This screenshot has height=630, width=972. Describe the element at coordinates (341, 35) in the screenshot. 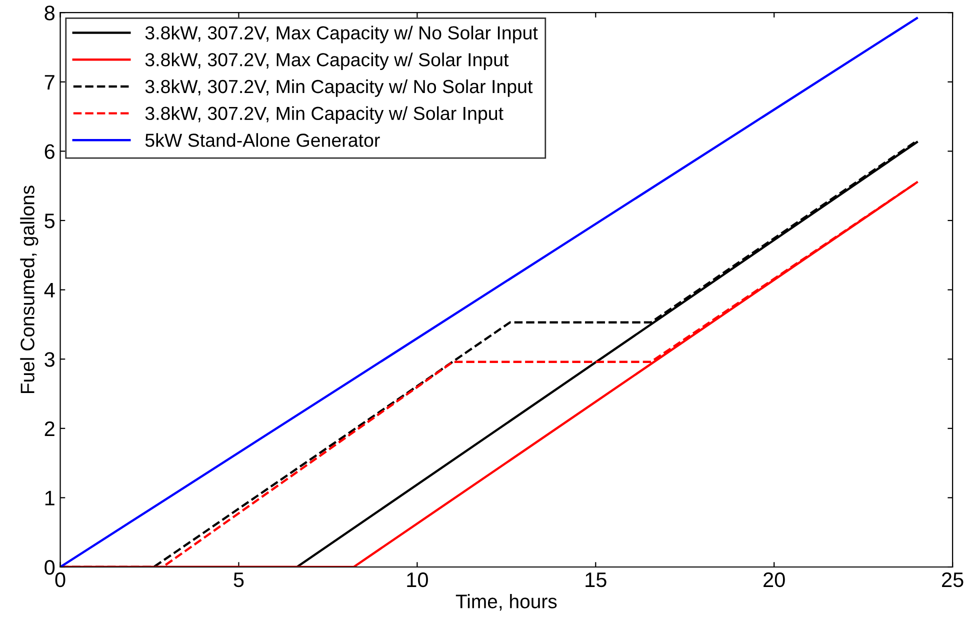

I see `legend-label: 3.8kW, 307.2V, Max Capacity w/ No Solar Input` at that location.